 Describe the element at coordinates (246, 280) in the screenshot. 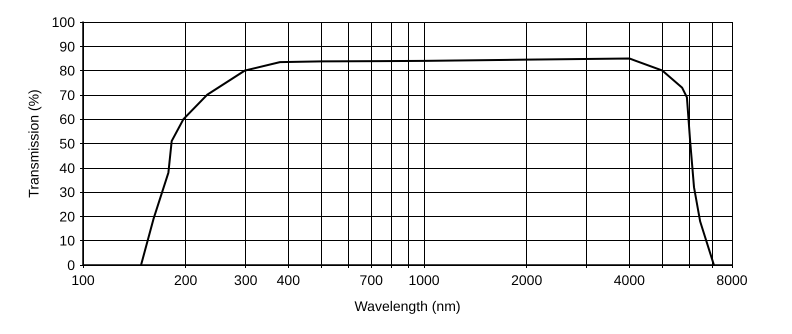

I see `x-tick-label: 300` at that location.